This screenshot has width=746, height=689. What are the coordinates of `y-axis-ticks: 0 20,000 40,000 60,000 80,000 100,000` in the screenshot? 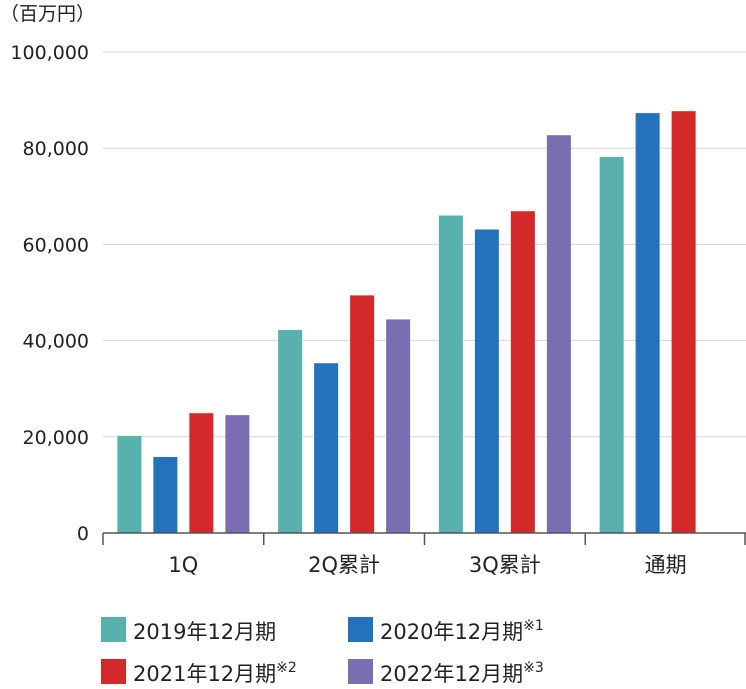 It's located at (49, 293).